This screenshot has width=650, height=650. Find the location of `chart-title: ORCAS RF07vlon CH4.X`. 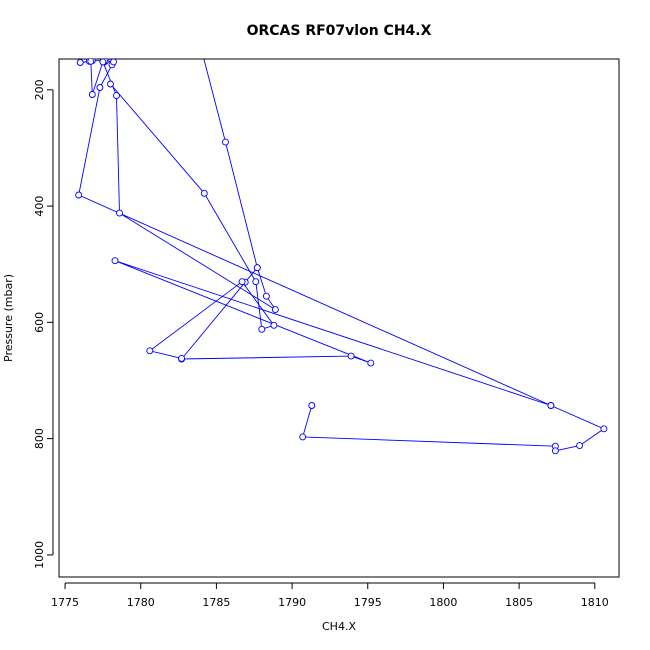

chart-title: ORCAS RF07vlon CH4.X is located at coordinates (339, 31).